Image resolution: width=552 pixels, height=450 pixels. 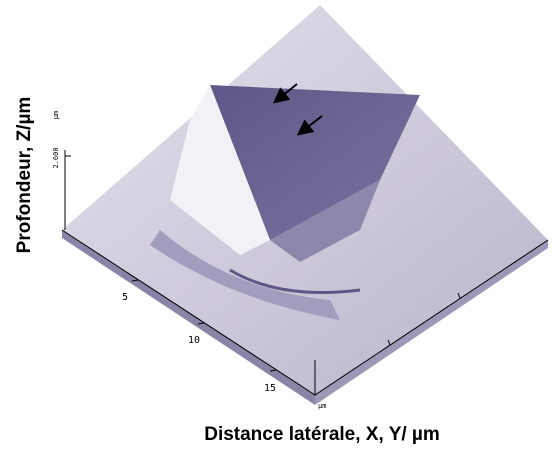 What do you see at coordinates (24, 175) in the screenshot?
I see `z-axis-title: Profondeur, Z/µm` at bounding box center [24, 175].